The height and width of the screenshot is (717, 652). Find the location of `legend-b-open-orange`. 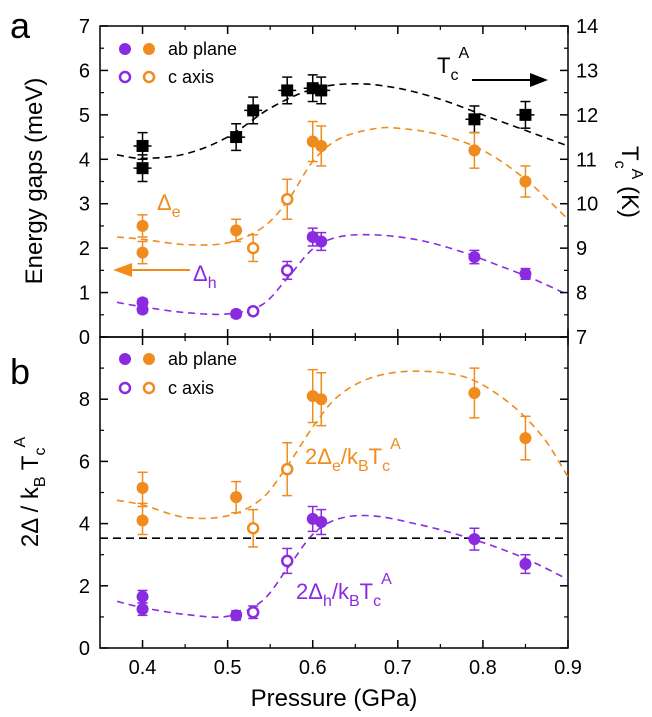

legend-b-open-orange is located at coordinates (149, 388).